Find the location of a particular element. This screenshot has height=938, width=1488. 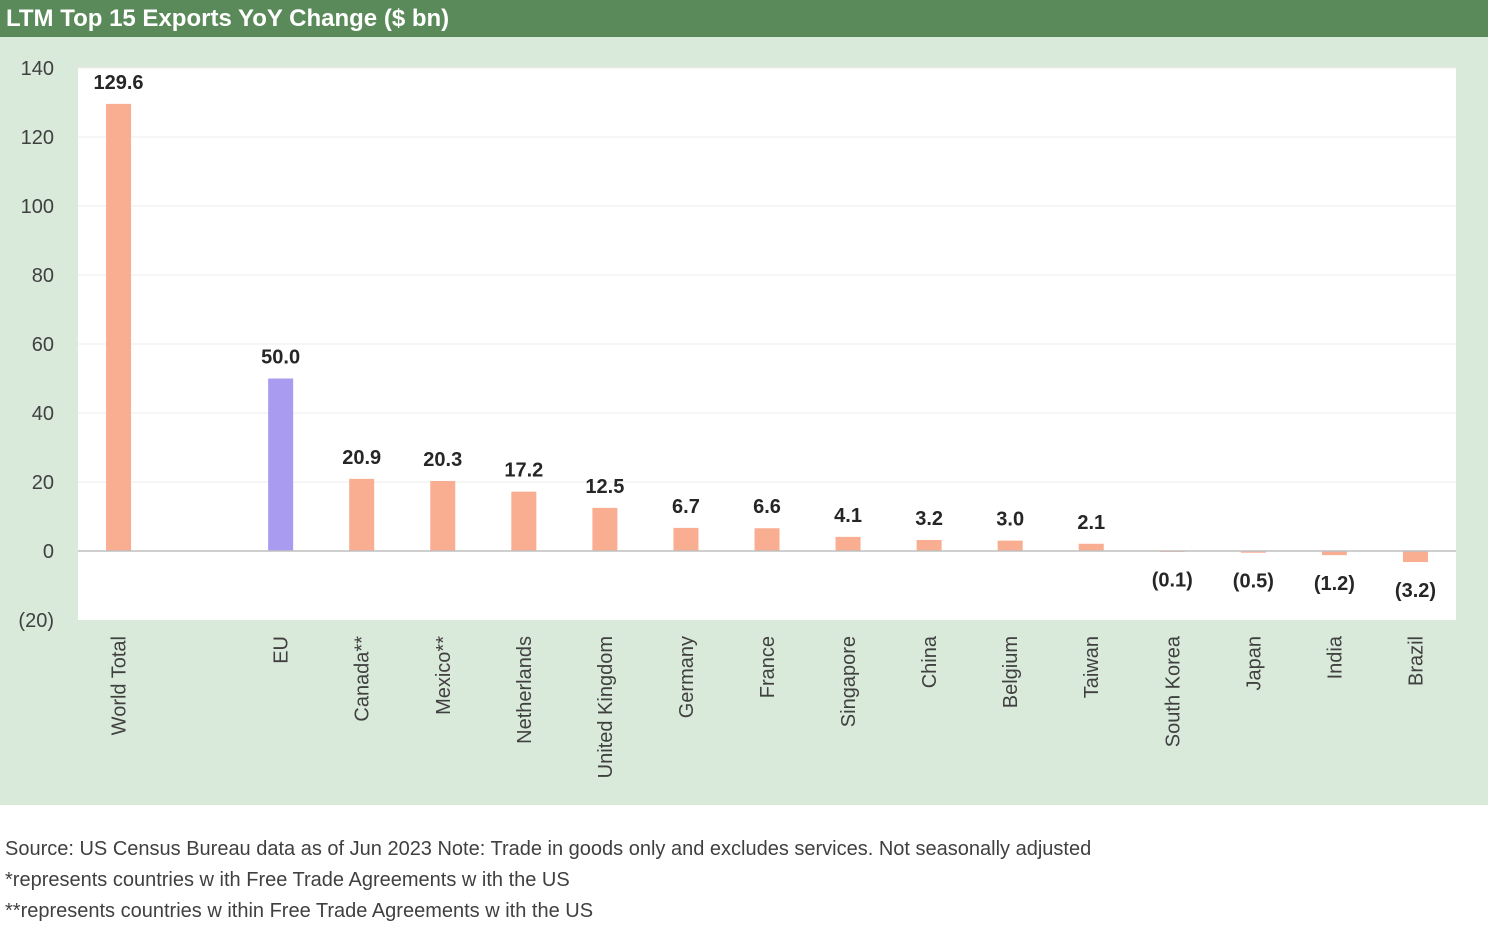

x-tick-label-netherlands: Netherlands is located at coordinates (525, 690).